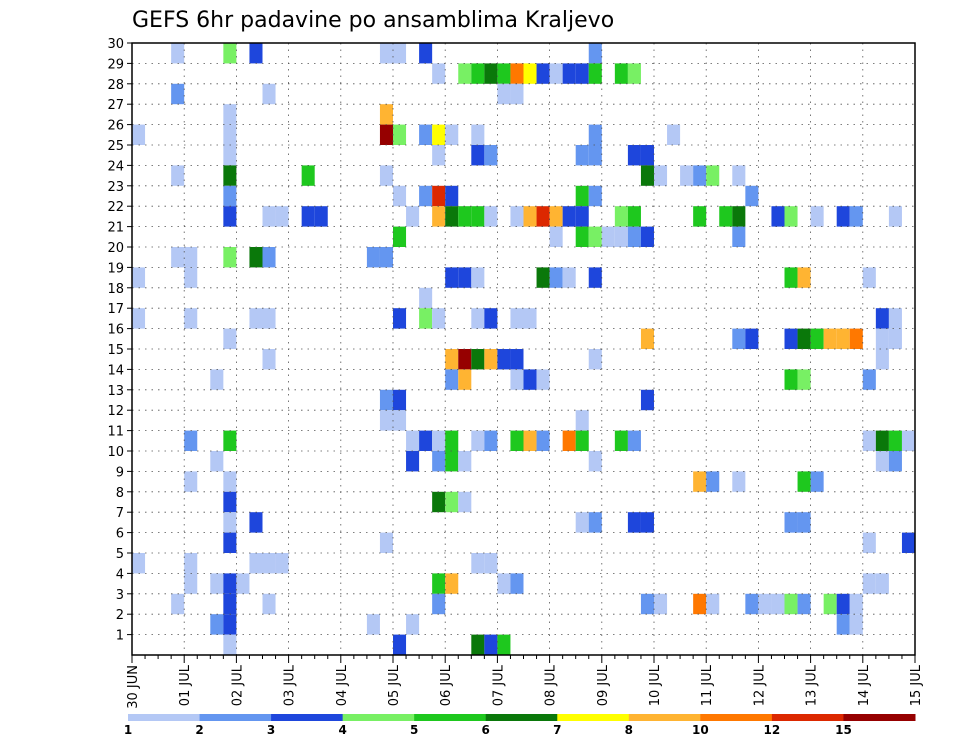  What do you see at coordinates (655, 685) in the screenshot?
I see `x-tick-label: 10 JUL` at bounding box center [655, 685].